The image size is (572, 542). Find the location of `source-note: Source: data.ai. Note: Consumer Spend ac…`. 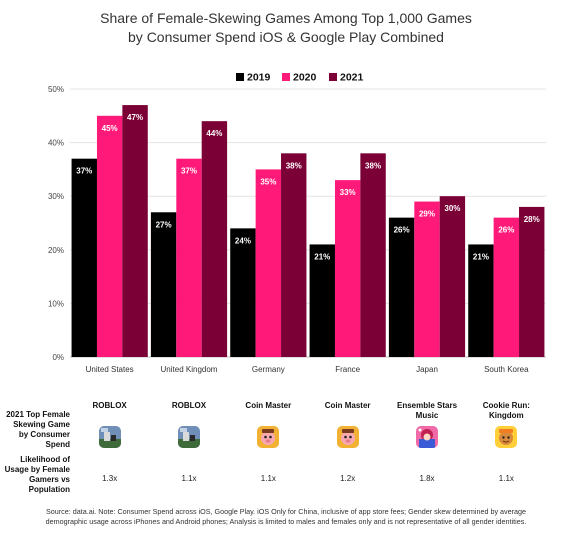

source-note: Source: data.ai. Note: Consumer Spend ac… is located at coordinates (286, 516).